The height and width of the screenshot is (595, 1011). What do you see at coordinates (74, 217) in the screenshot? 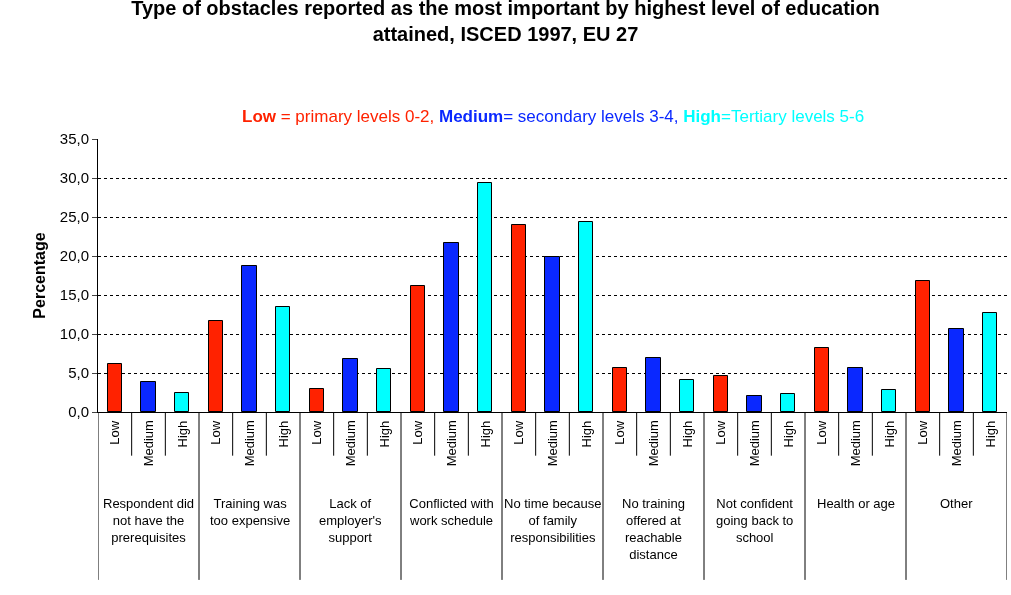
I see `y-tick-label: 25,0` at bounding box center [74, 217].